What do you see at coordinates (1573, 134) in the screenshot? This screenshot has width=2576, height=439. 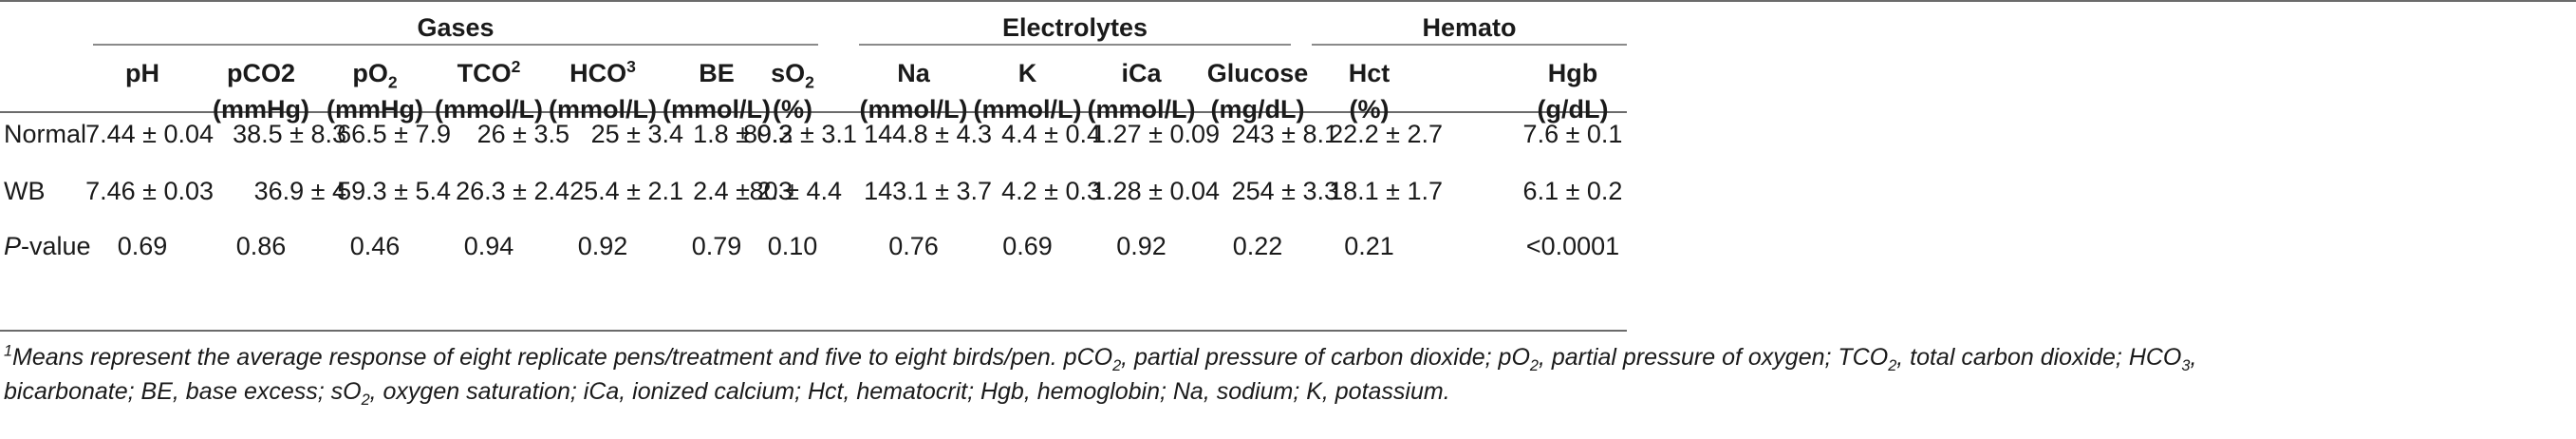 I see `table-cell: 7.6 ± 0.1` at bounding box center [1573, 134].